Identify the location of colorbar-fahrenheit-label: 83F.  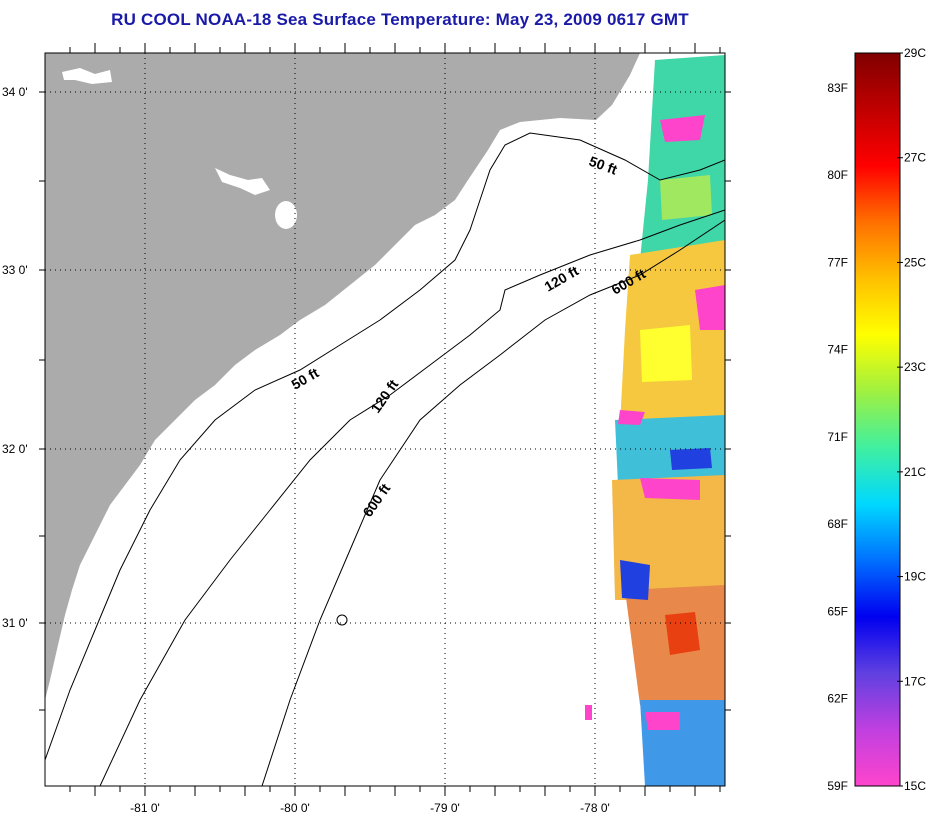
(837, 88).